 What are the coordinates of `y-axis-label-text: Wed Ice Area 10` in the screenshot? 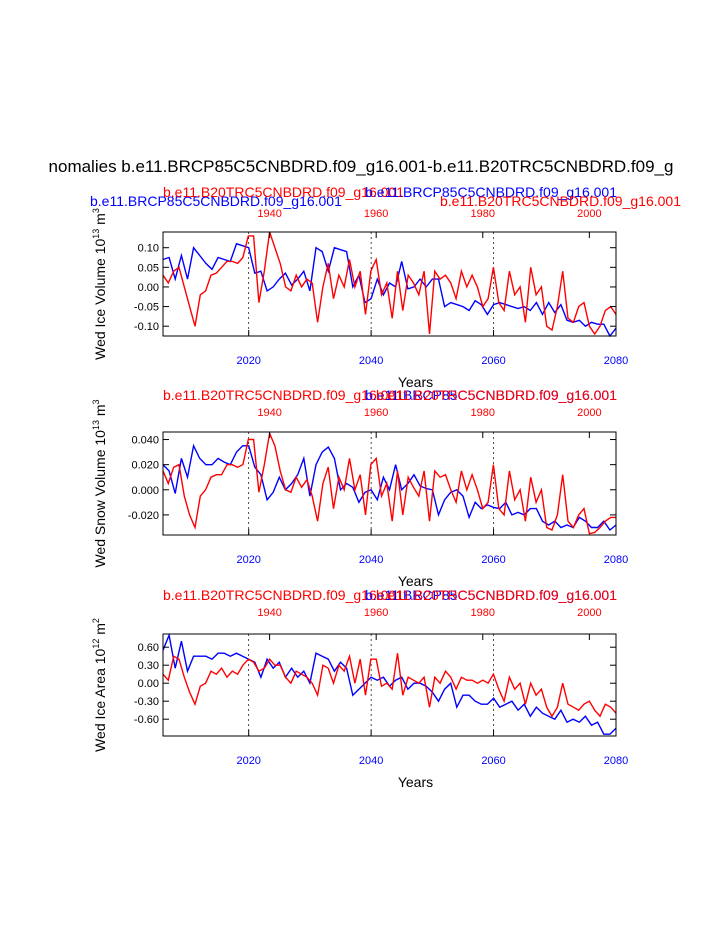 It's located at (100, 699).